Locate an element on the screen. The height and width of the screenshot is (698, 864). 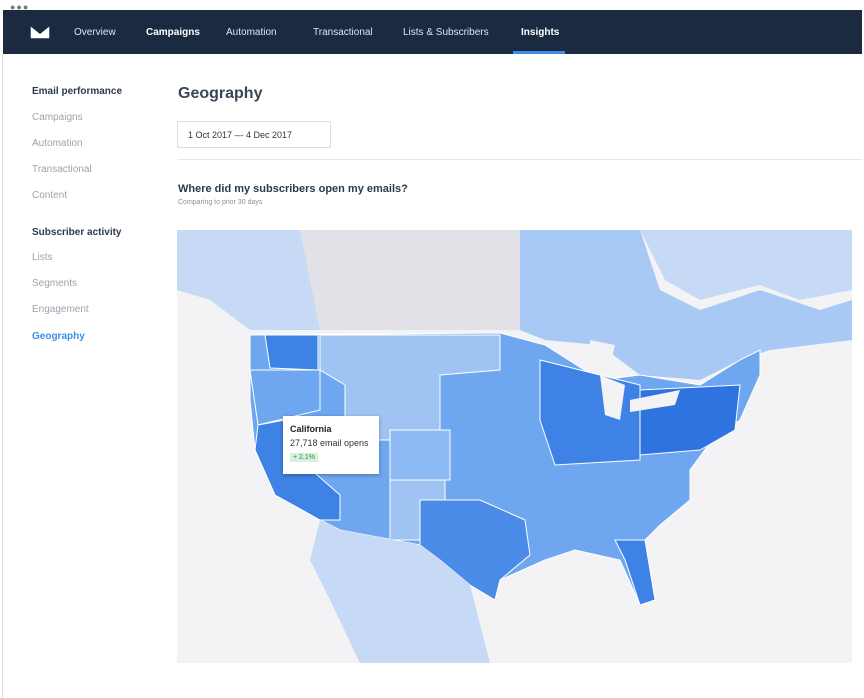
nav-link: Campaigns is located at coordinates (173, 32).